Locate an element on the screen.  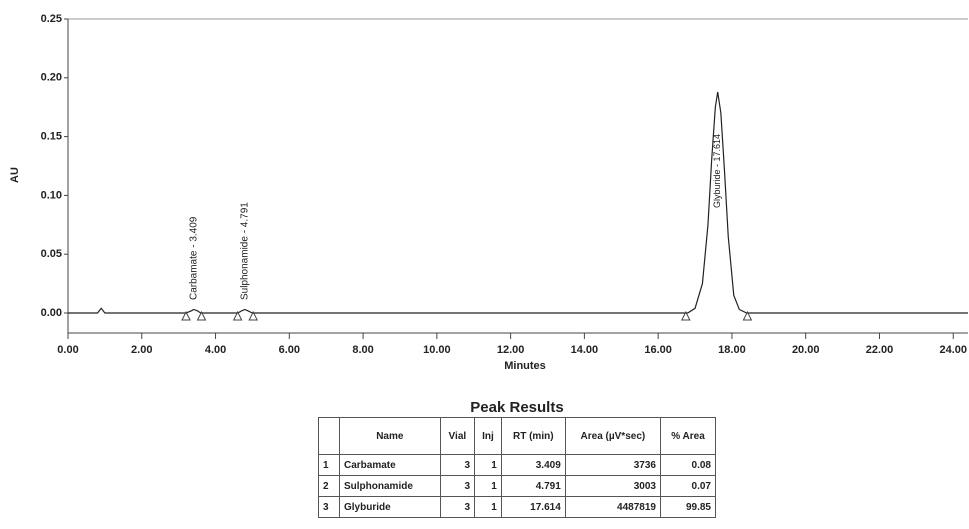
table-cell: 3.409 is located at coordinates (533, 465).